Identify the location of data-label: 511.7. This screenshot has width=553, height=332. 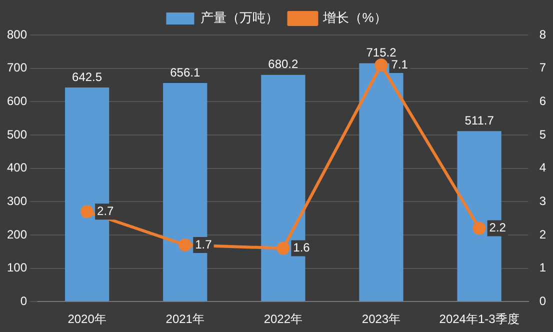
(479, 120).